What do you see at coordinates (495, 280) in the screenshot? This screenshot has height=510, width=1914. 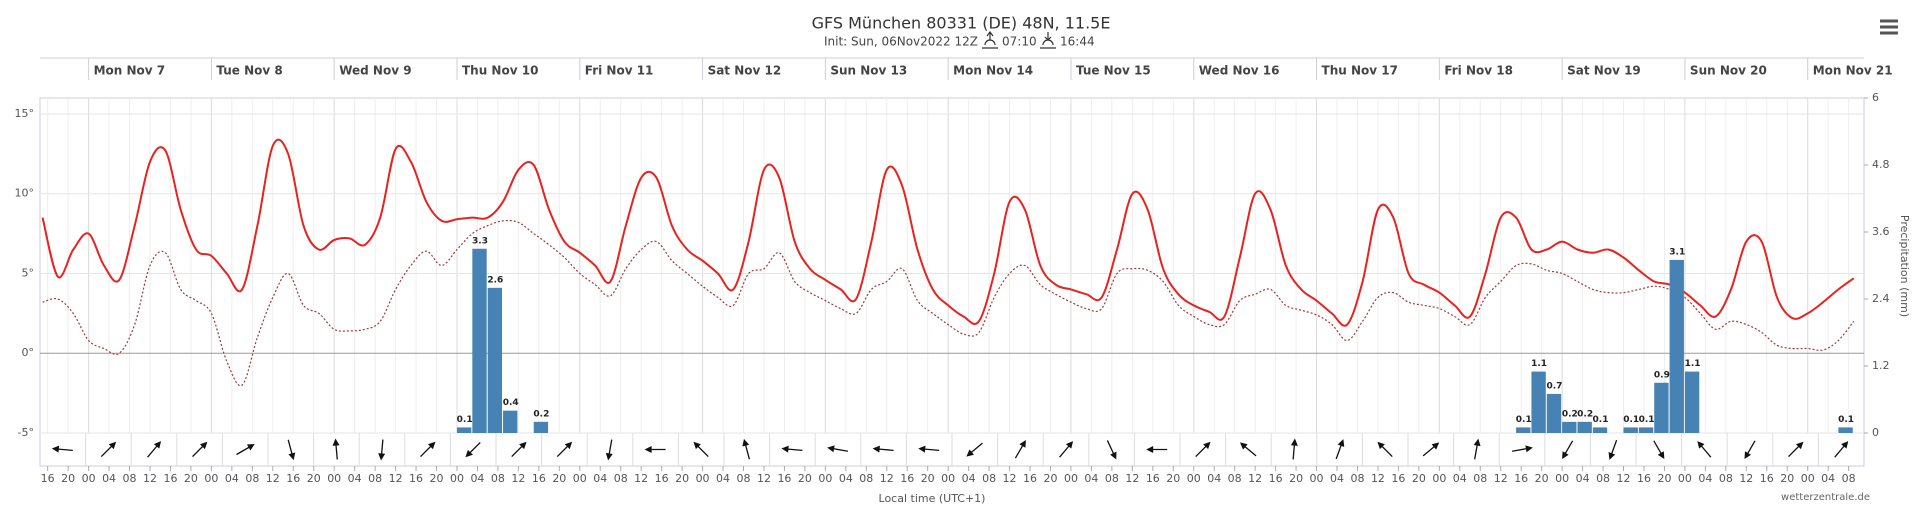 I see `bar-value-label: 2.6` at bounding box center [495, 280].